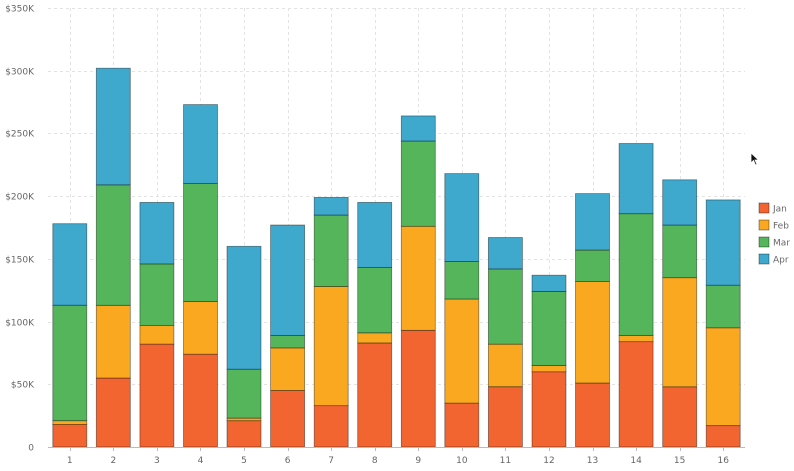 The height and width of the screenshot is (471, 794). Describe the element at coordinates (20, 229) in the screenshot. I see `y-axis: 0 $50K $100K $150K $200K $250K $300K $350K` at that location.